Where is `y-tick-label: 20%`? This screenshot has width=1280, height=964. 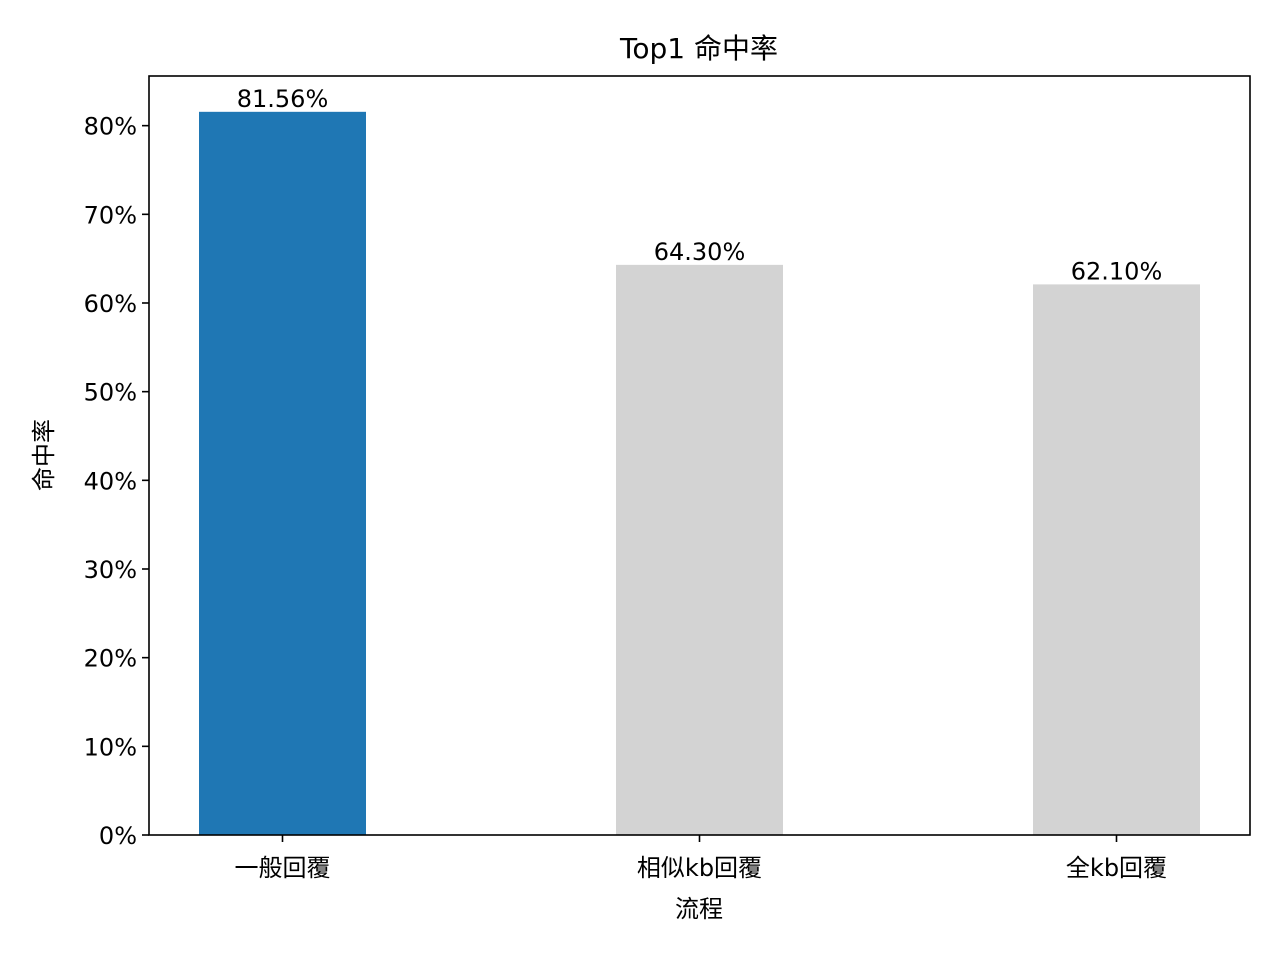 y-tick-label: 20% is located at coordinates (110, 659).